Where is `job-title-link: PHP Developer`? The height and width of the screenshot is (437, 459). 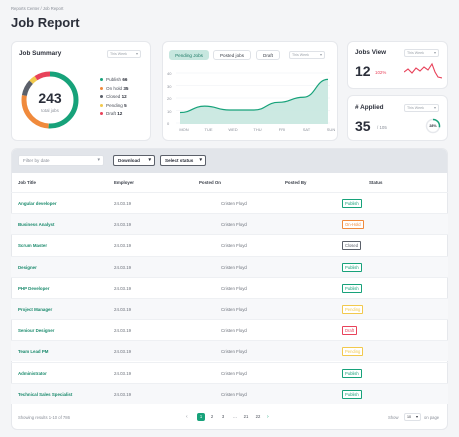
job-title-link: PHP Developer is located at coordinates (34, 288).